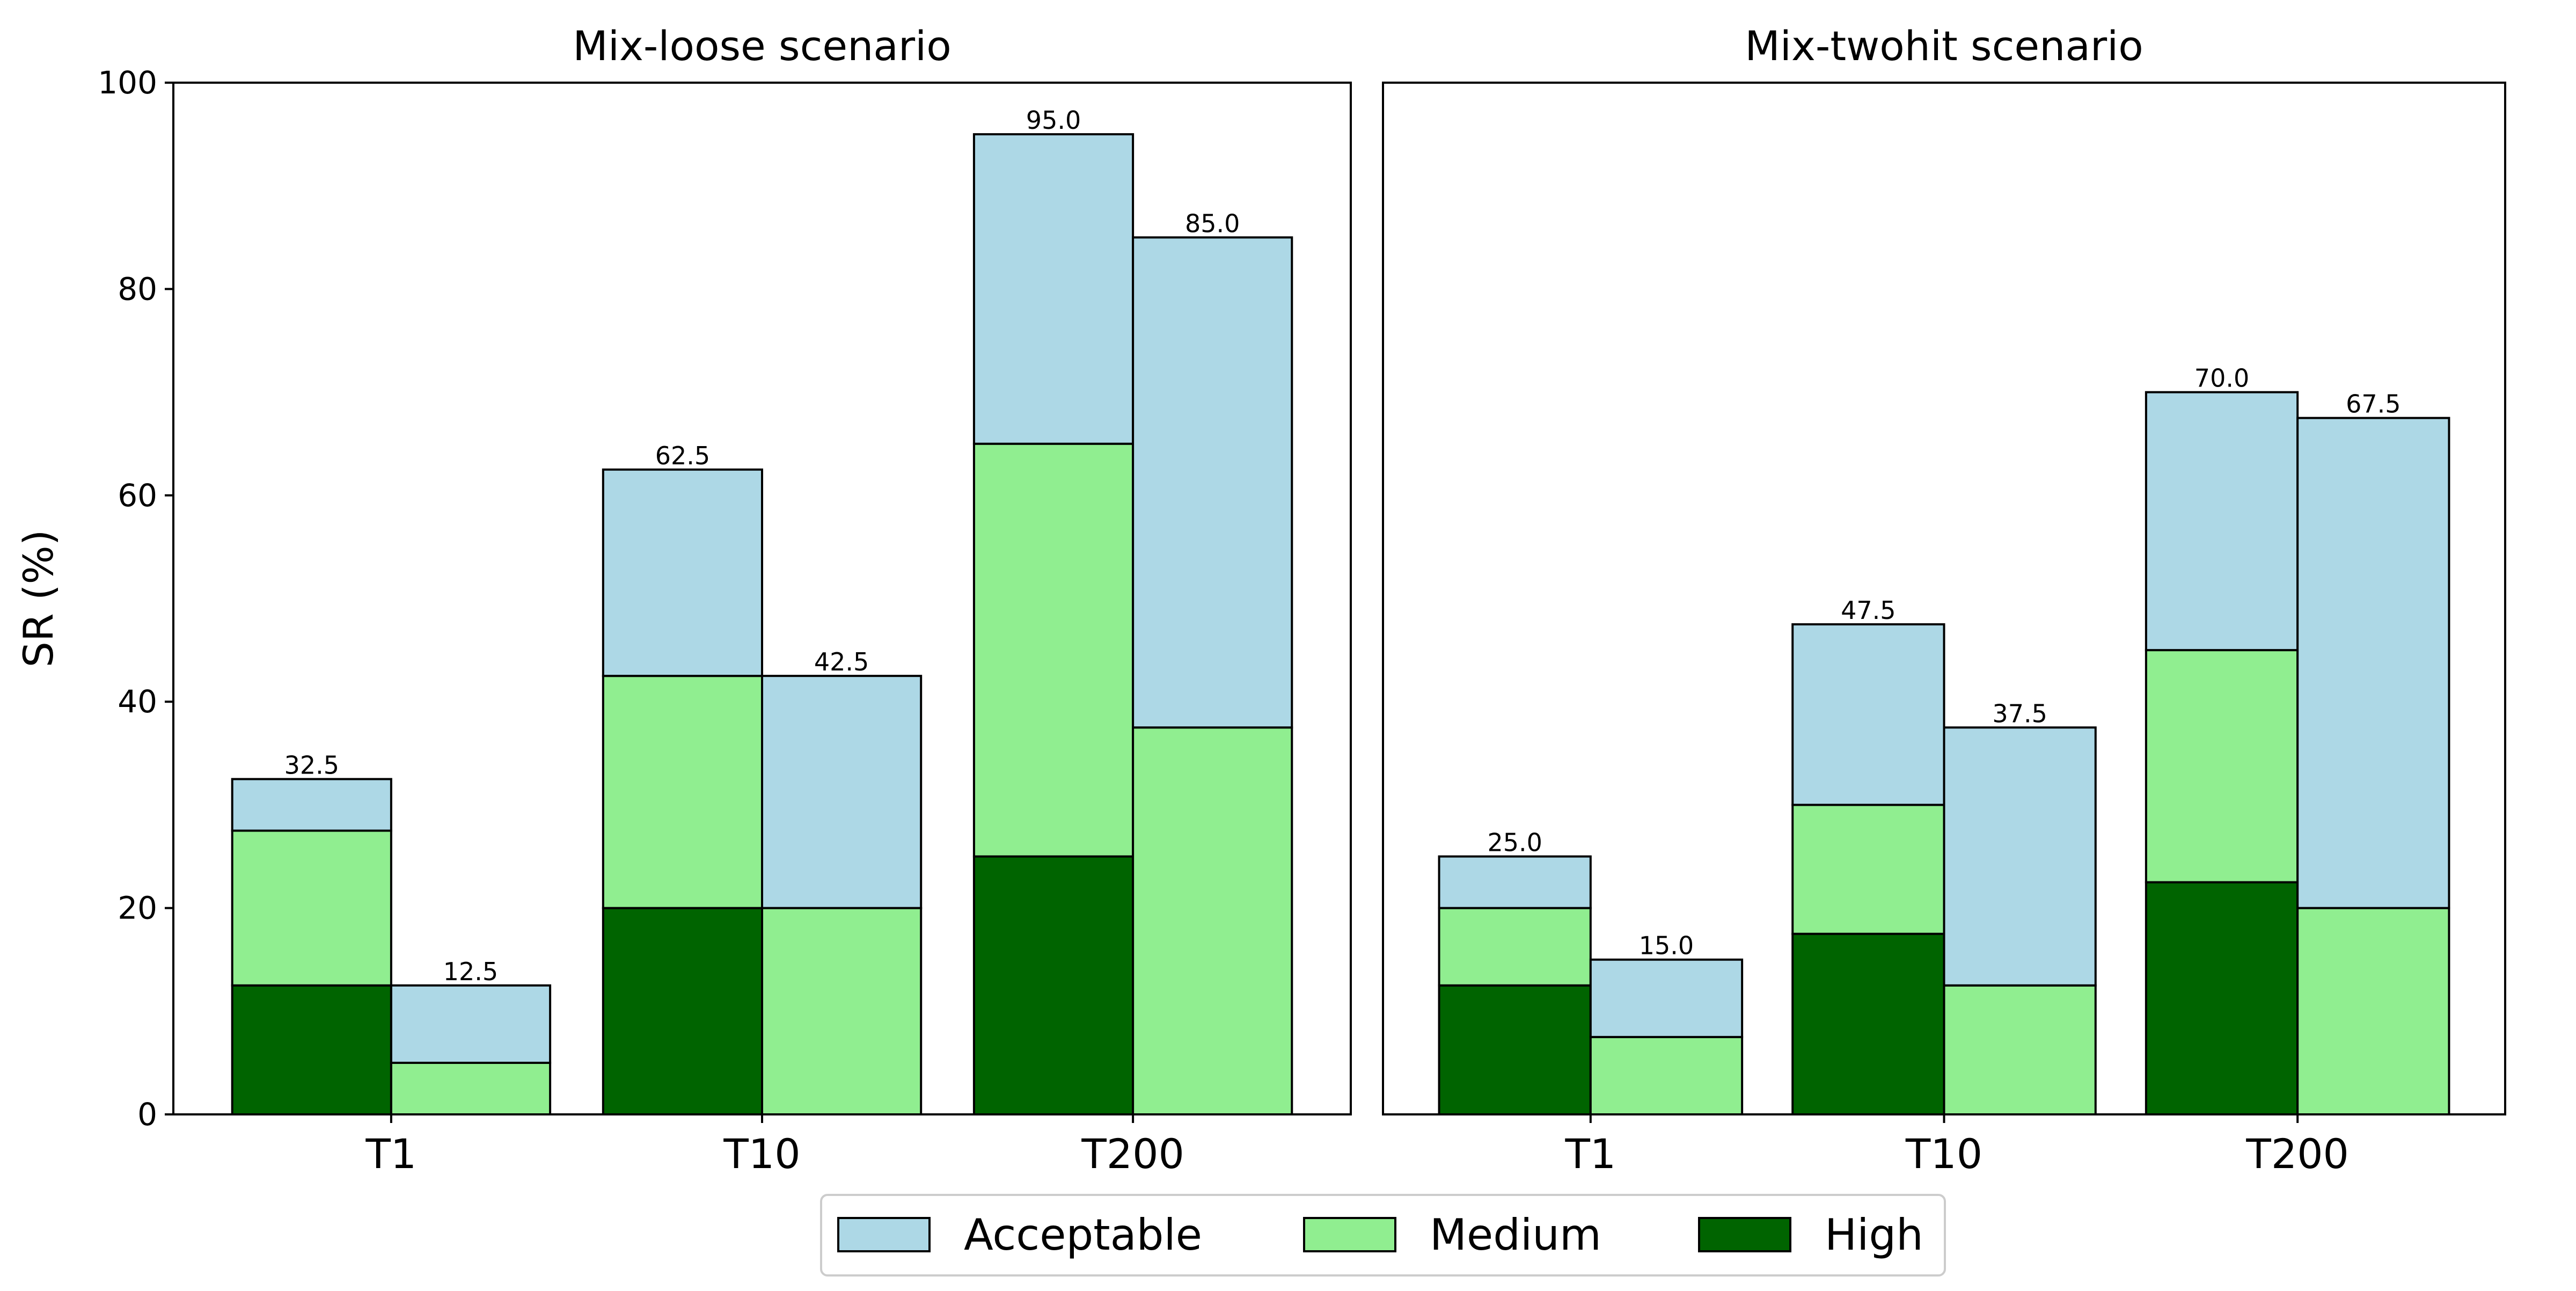 The width and height of the screenshot is (2576, 1291). I want to click on bar-stack-t10-left: 47.5, so click(1868, 856).